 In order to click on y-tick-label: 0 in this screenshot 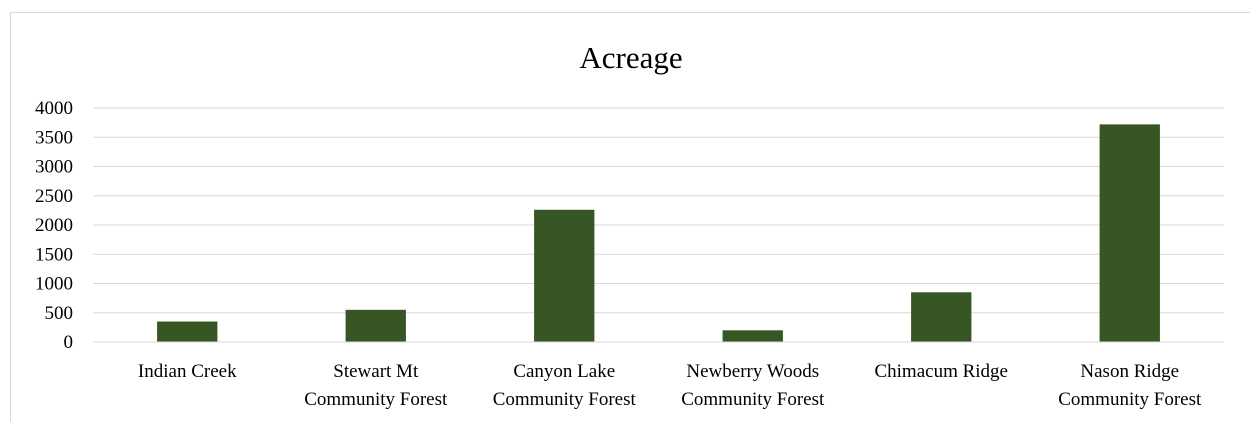, I will do `click(69, 342)`.